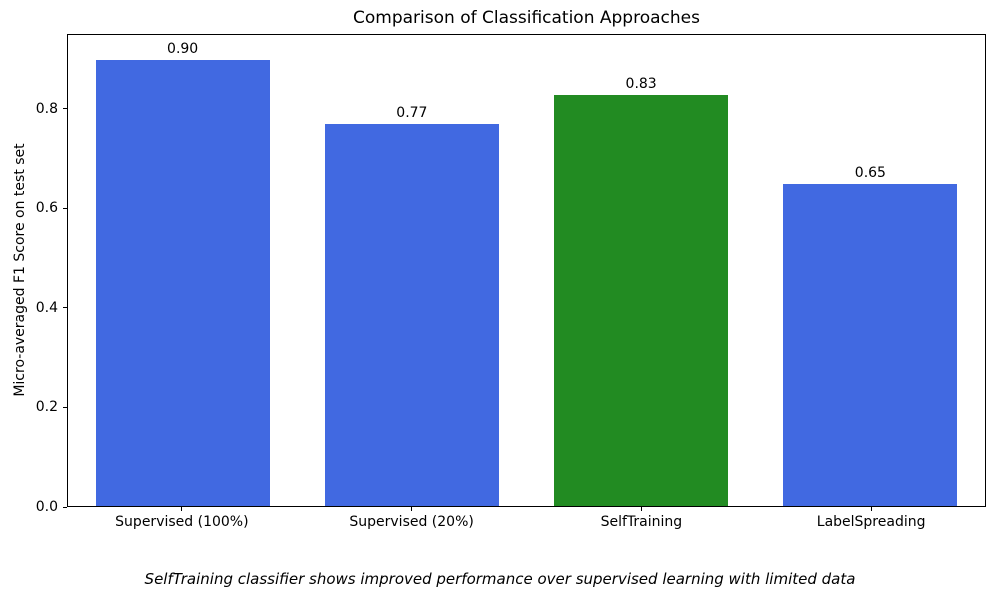 Image resolution: width=1000 pixels, height=600 pixels. I want to click on y-tick-label: 0.4, so click(46, 307).